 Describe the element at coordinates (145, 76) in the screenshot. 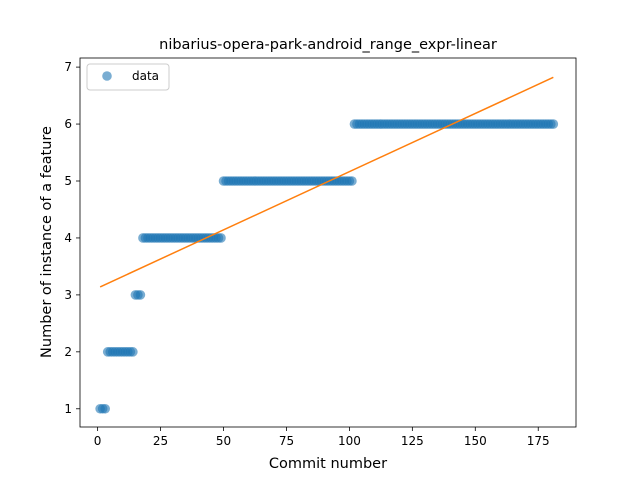

I see `legend-label-data: data` at that location.